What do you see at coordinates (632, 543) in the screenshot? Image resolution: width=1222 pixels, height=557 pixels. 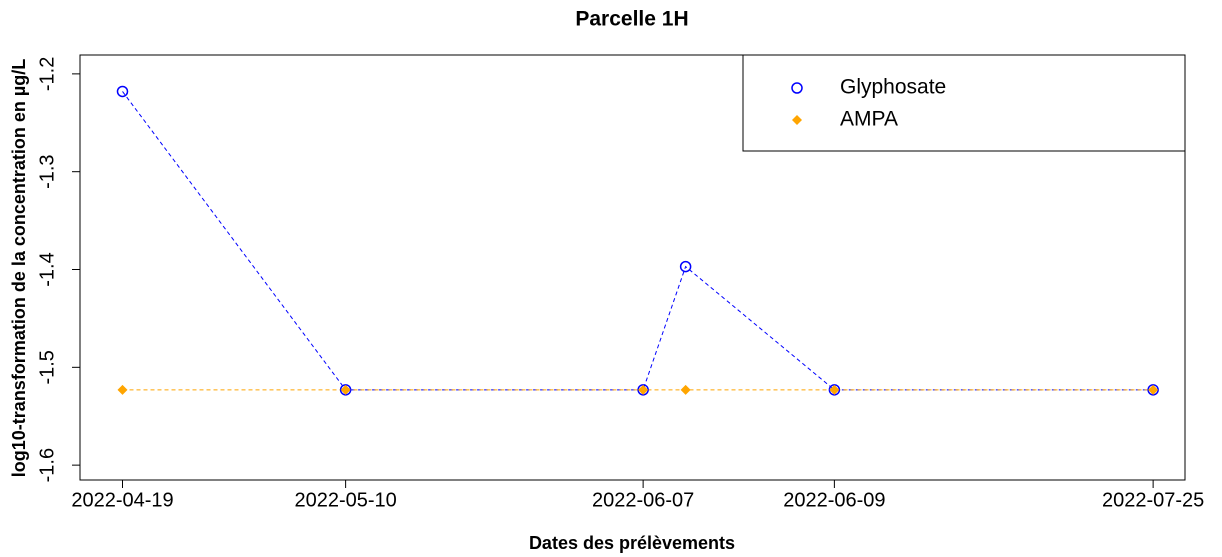 I see `x-axis-title: Dates des prélèvements` at bounding box center [632, 543].